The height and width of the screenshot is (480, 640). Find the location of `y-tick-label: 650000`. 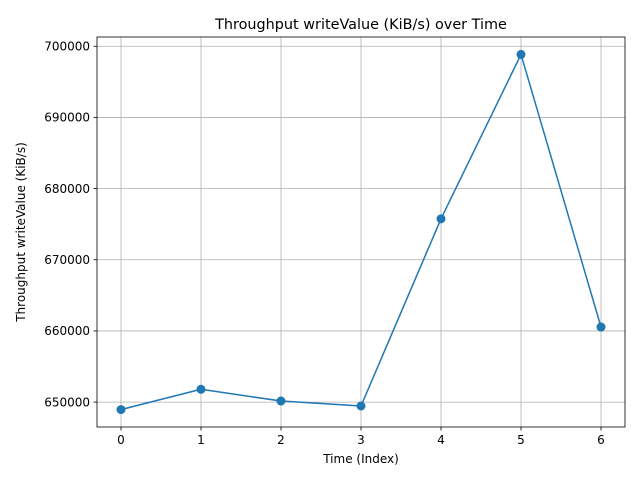

y-tick-label: 650000 is located at coordinates (67, 402).